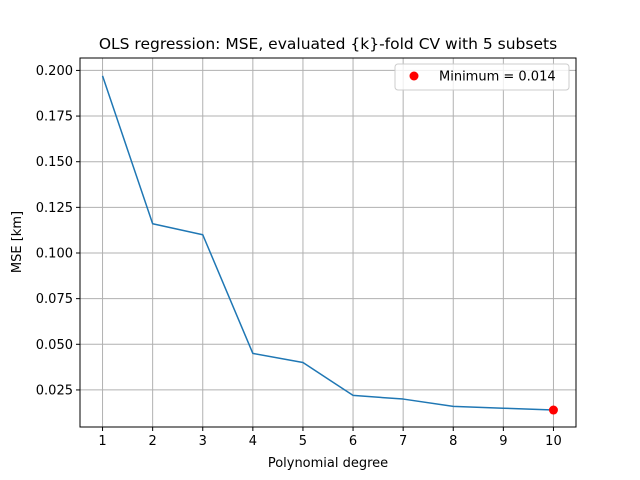 The width and height of the screenshot is (640, 480). Describe the element at coordinates (54, 253) in the screenshot. I see `y-tick-label: 0.100` at that location.